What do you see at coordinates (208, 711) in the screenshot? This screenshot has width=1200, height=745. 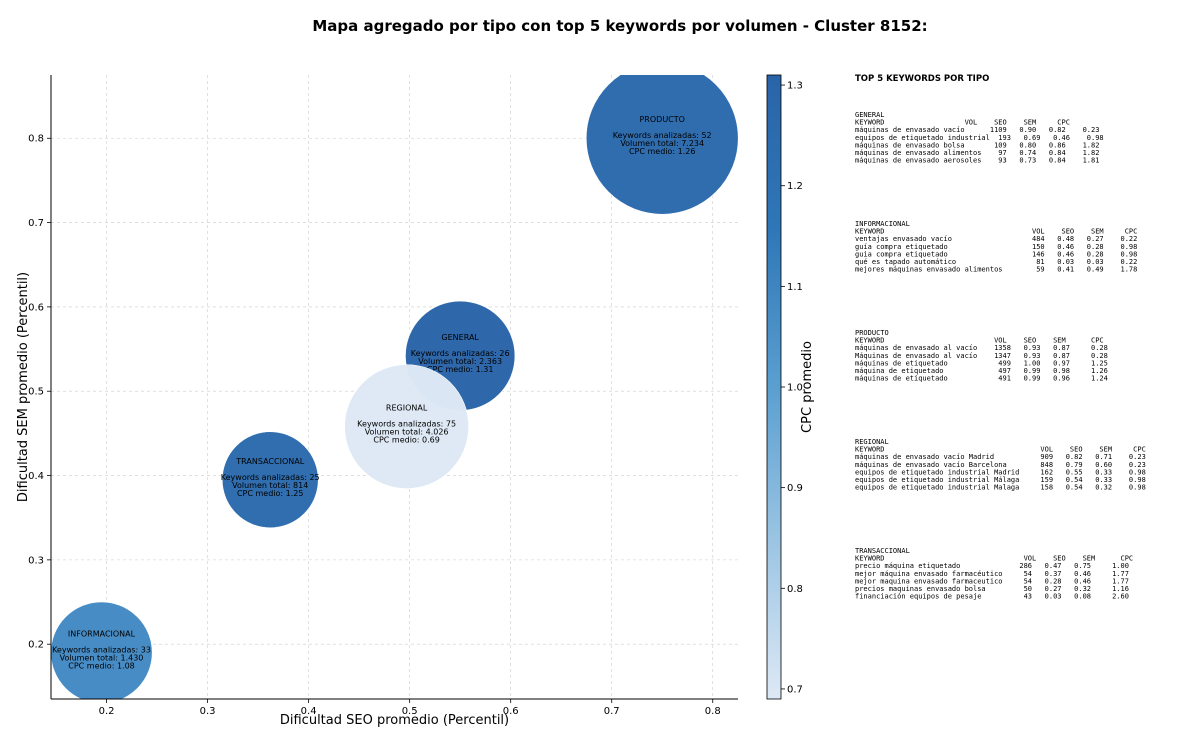 I see `x-tick-label: 0.3` at bounding box center [208, 711].